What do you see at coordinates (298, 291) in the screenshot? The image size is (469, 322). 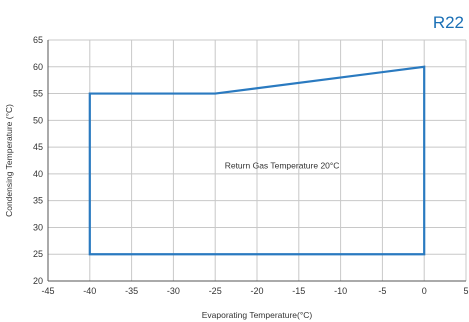 I see `x-tick-label: -15` at bounding box center [298, 291].